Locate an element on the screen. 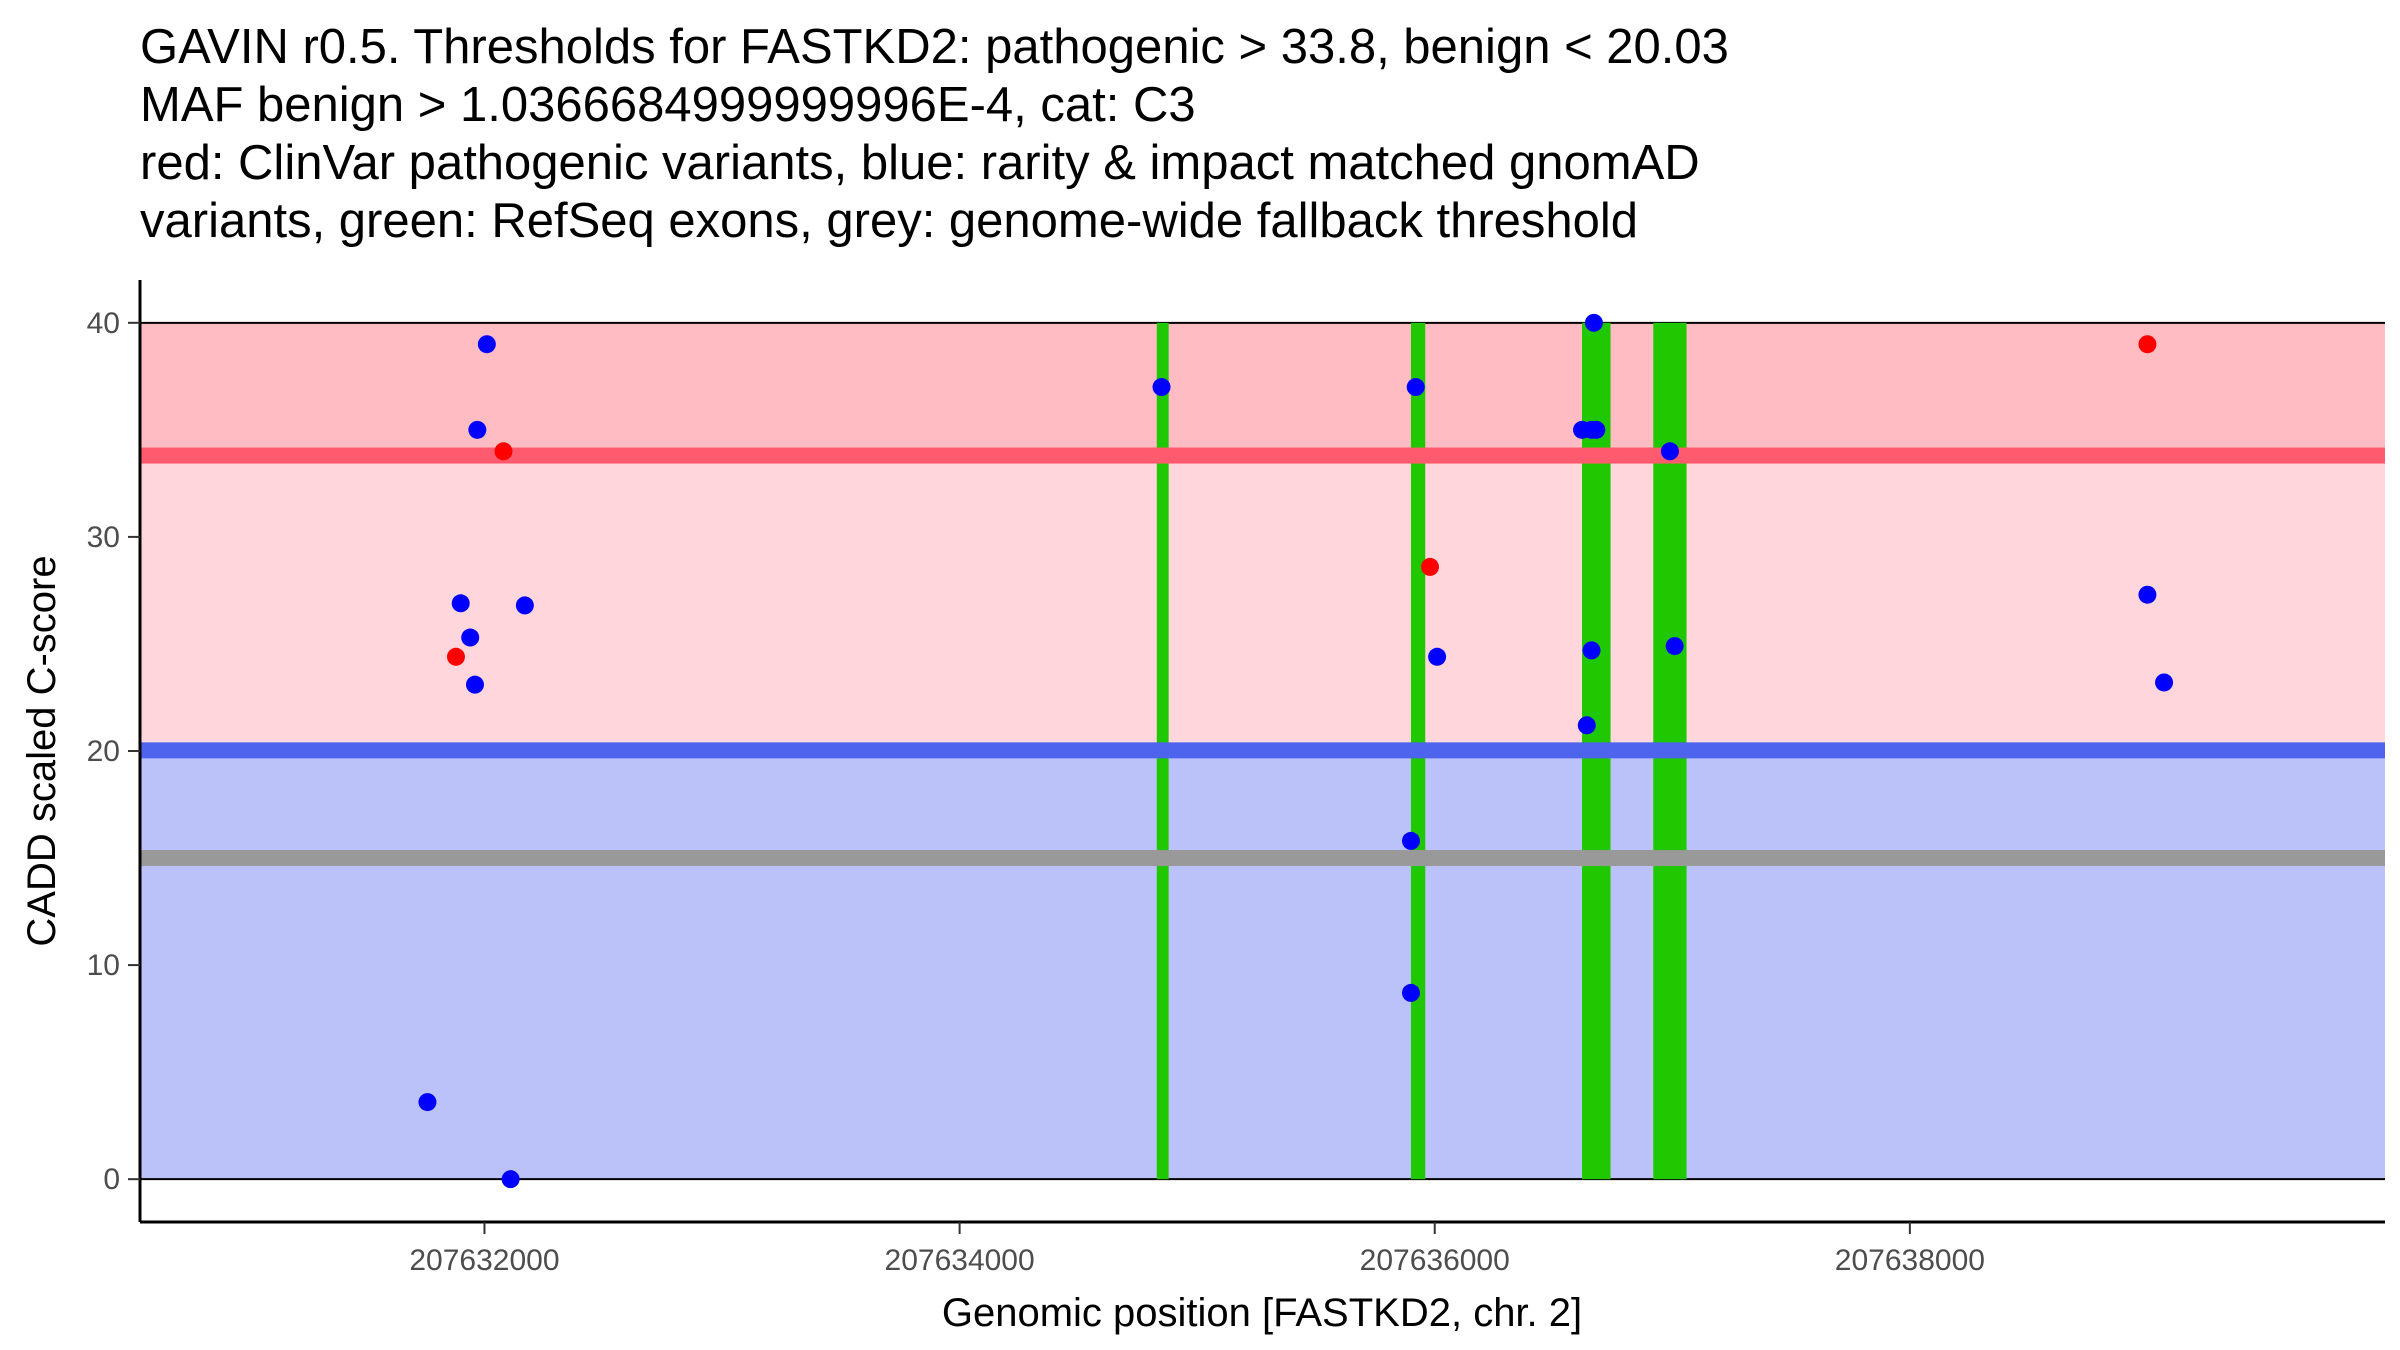 This screenshot has width=2400, height=1350. y-tick-label: 10 is located at coordinates (103, 965).